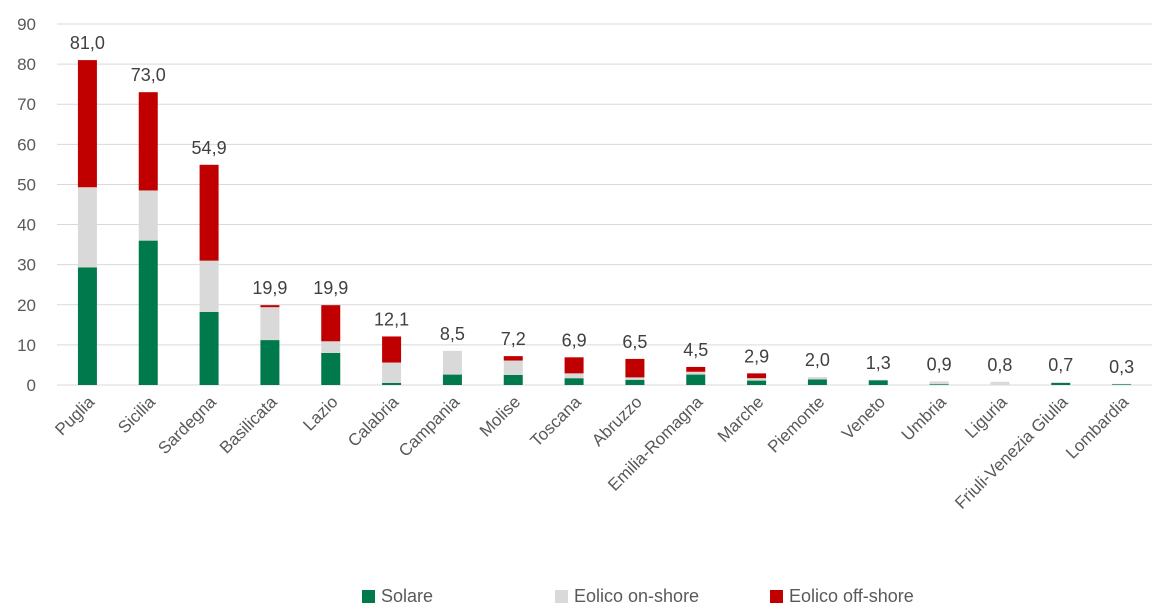 This screenshot has height=606, width=1167. Describe the element at coordinates (74, 415) in the screenshot. I see `x-tick-label: Puglia` at that location.